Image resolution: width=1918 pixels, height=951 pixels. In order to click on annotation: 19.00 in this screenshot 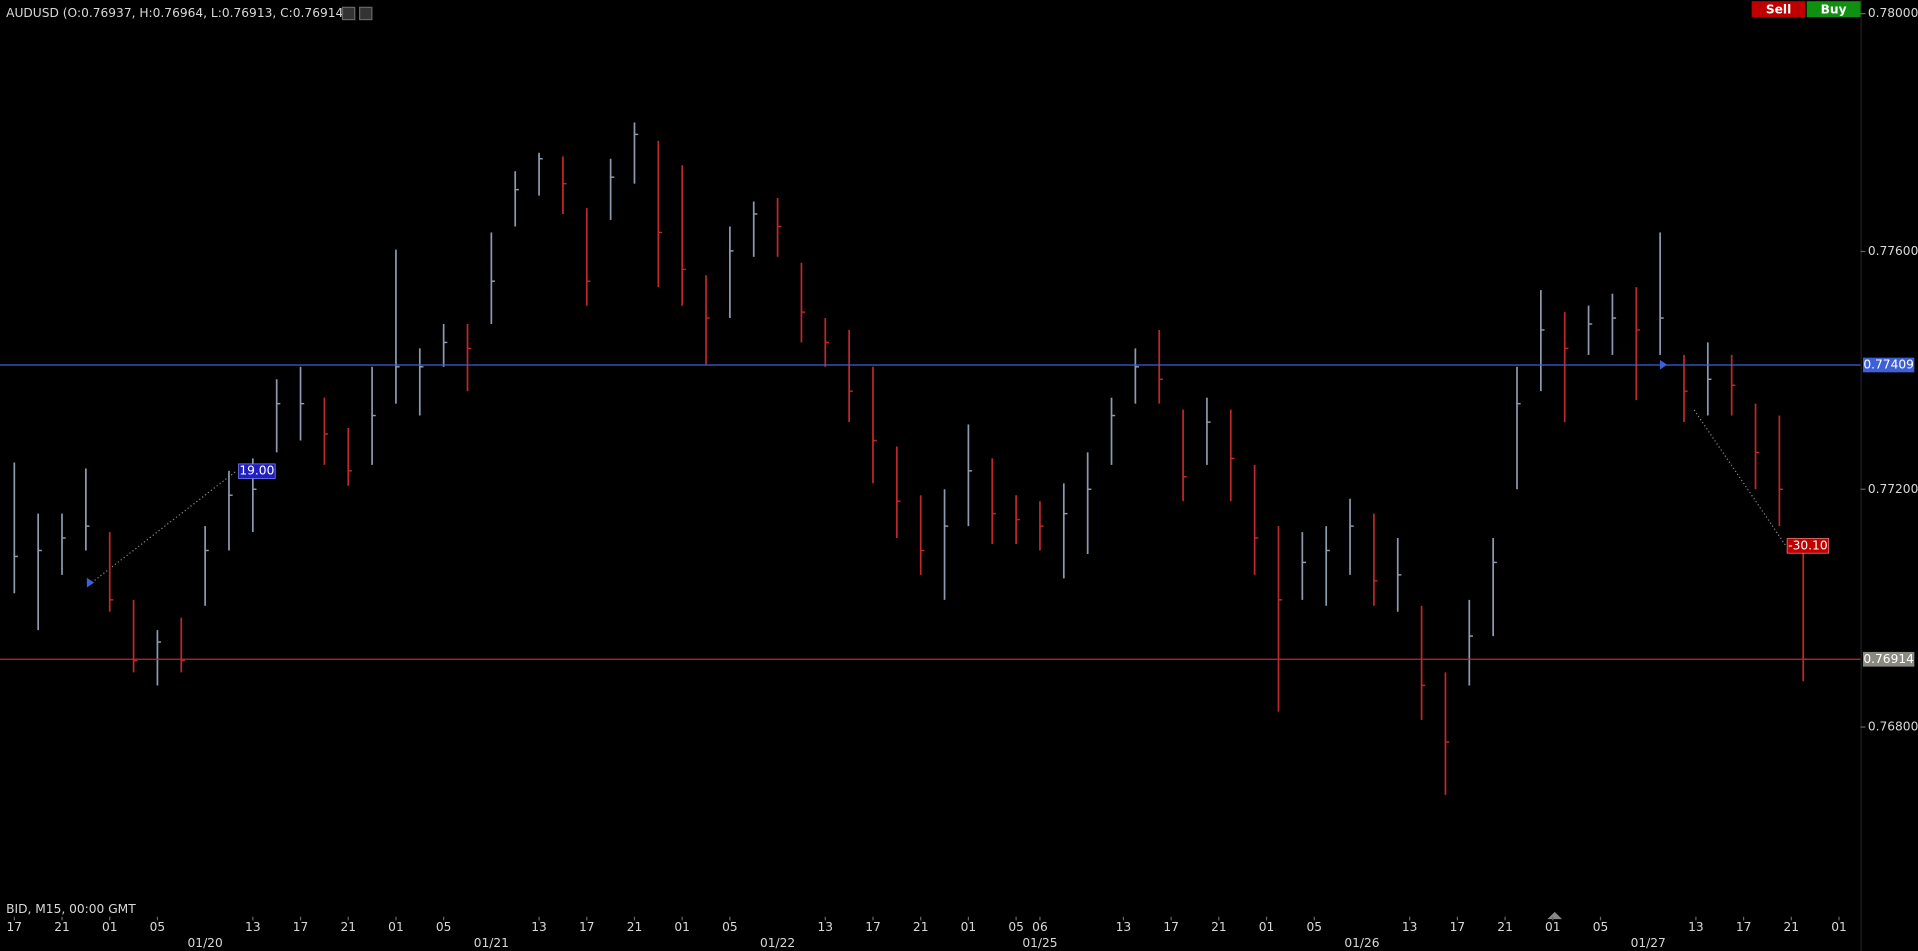, I will do `click(256, 471)`.